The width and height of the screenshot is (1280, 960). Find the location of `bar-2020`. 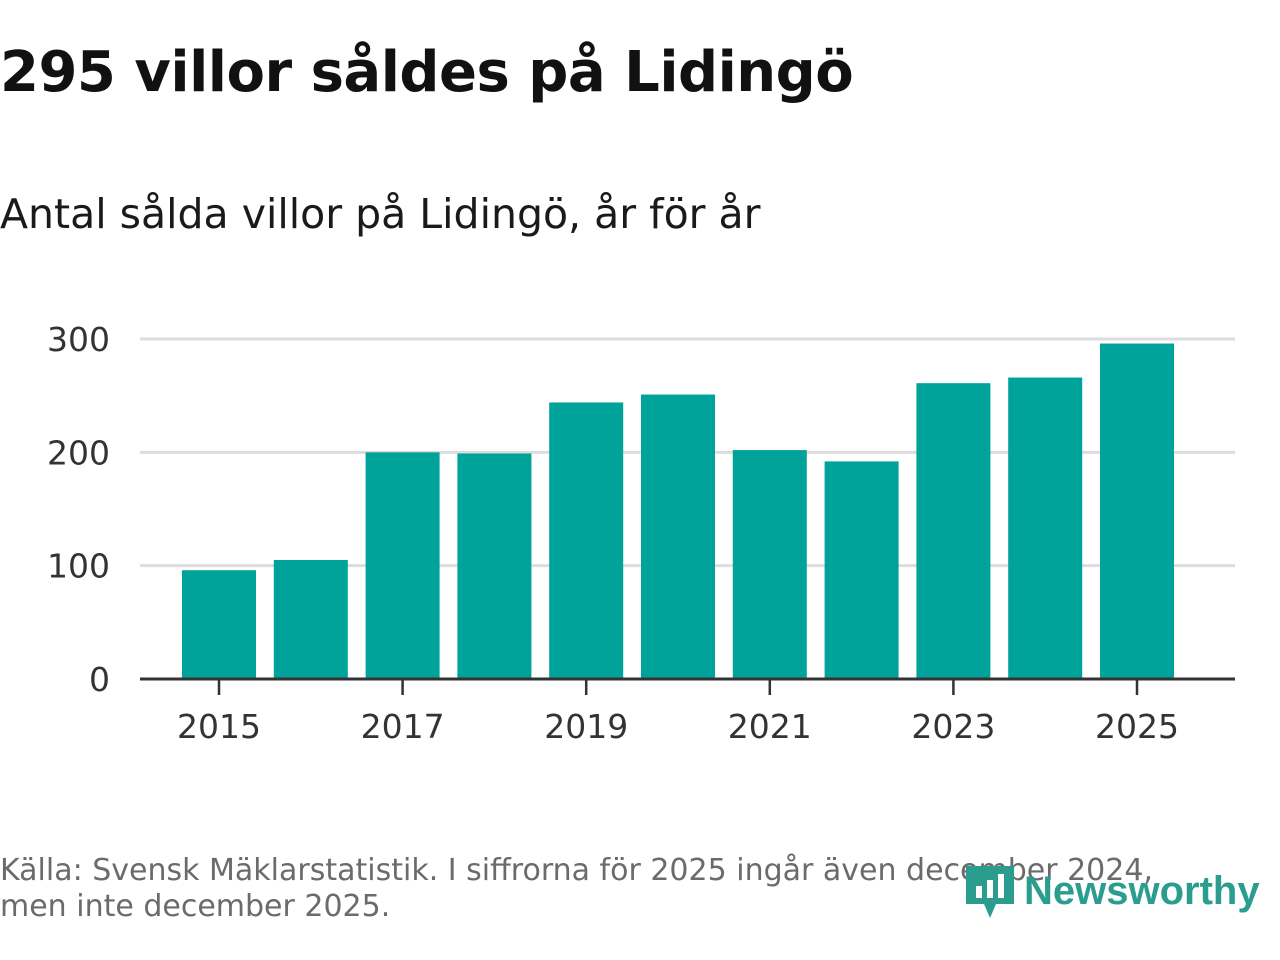

bar-2020 is located at coordinates (678, 536).